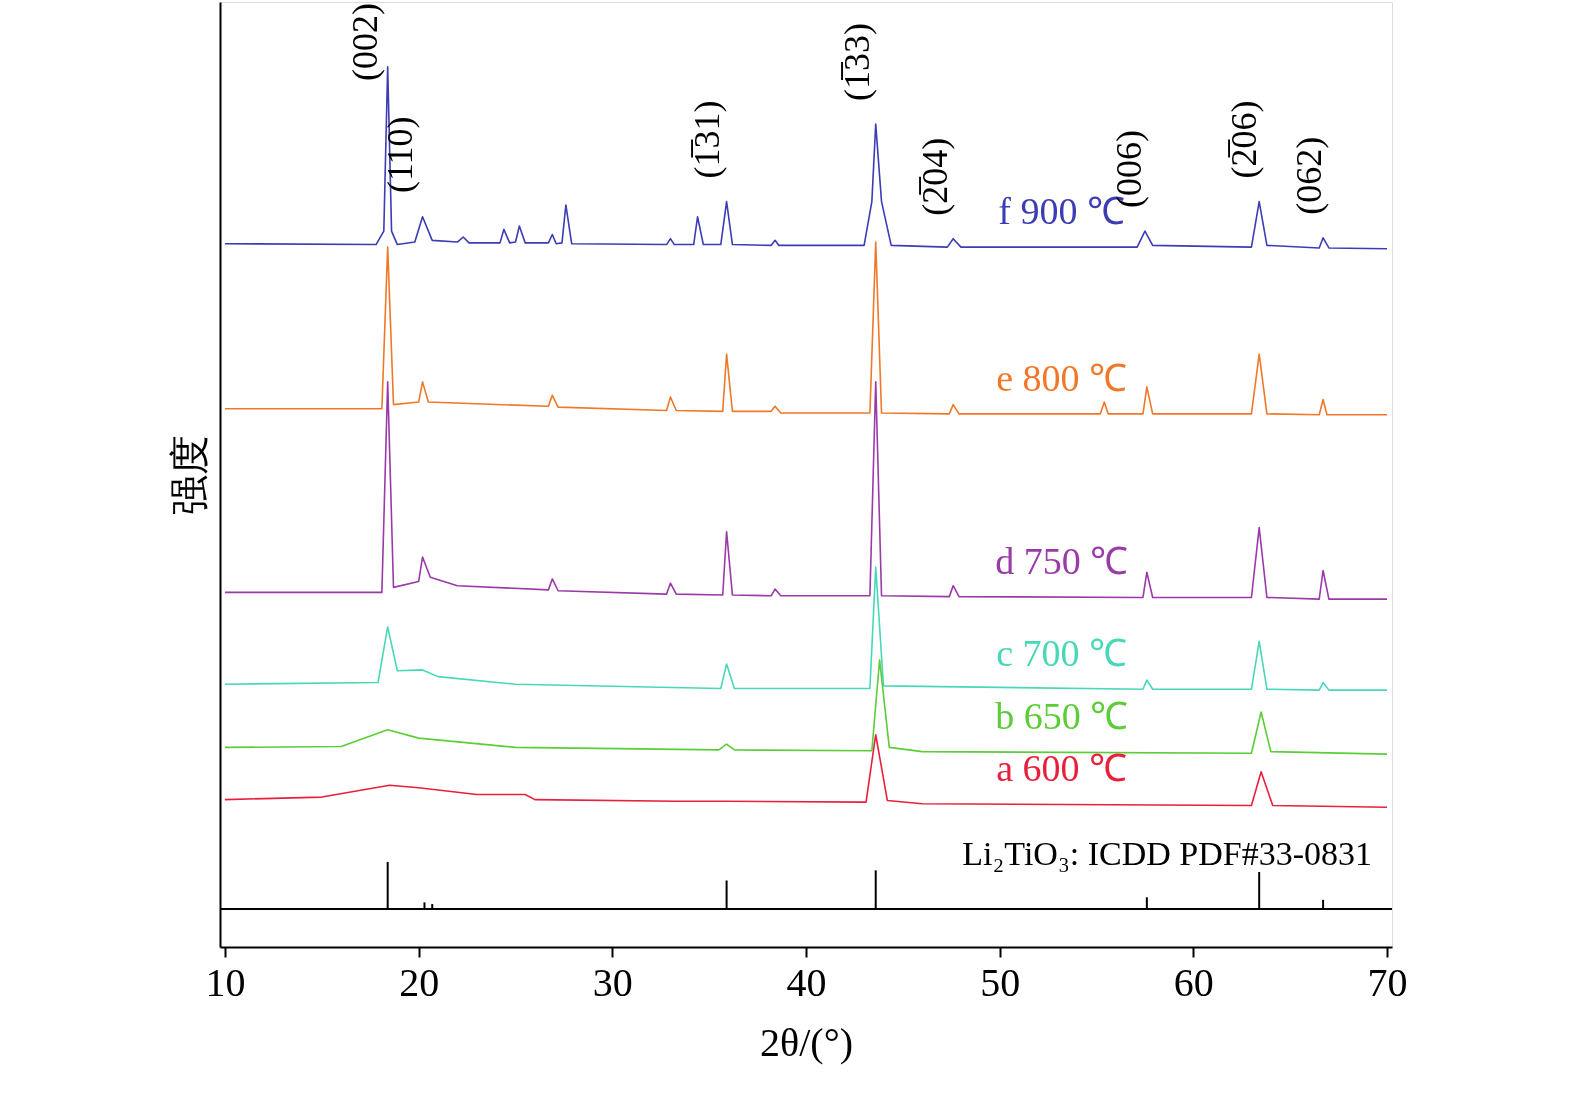  What do you see at coordinates (612, 982) in the screenshot?
I see `x-tick-label: 30` at bounding box center [612, 982].